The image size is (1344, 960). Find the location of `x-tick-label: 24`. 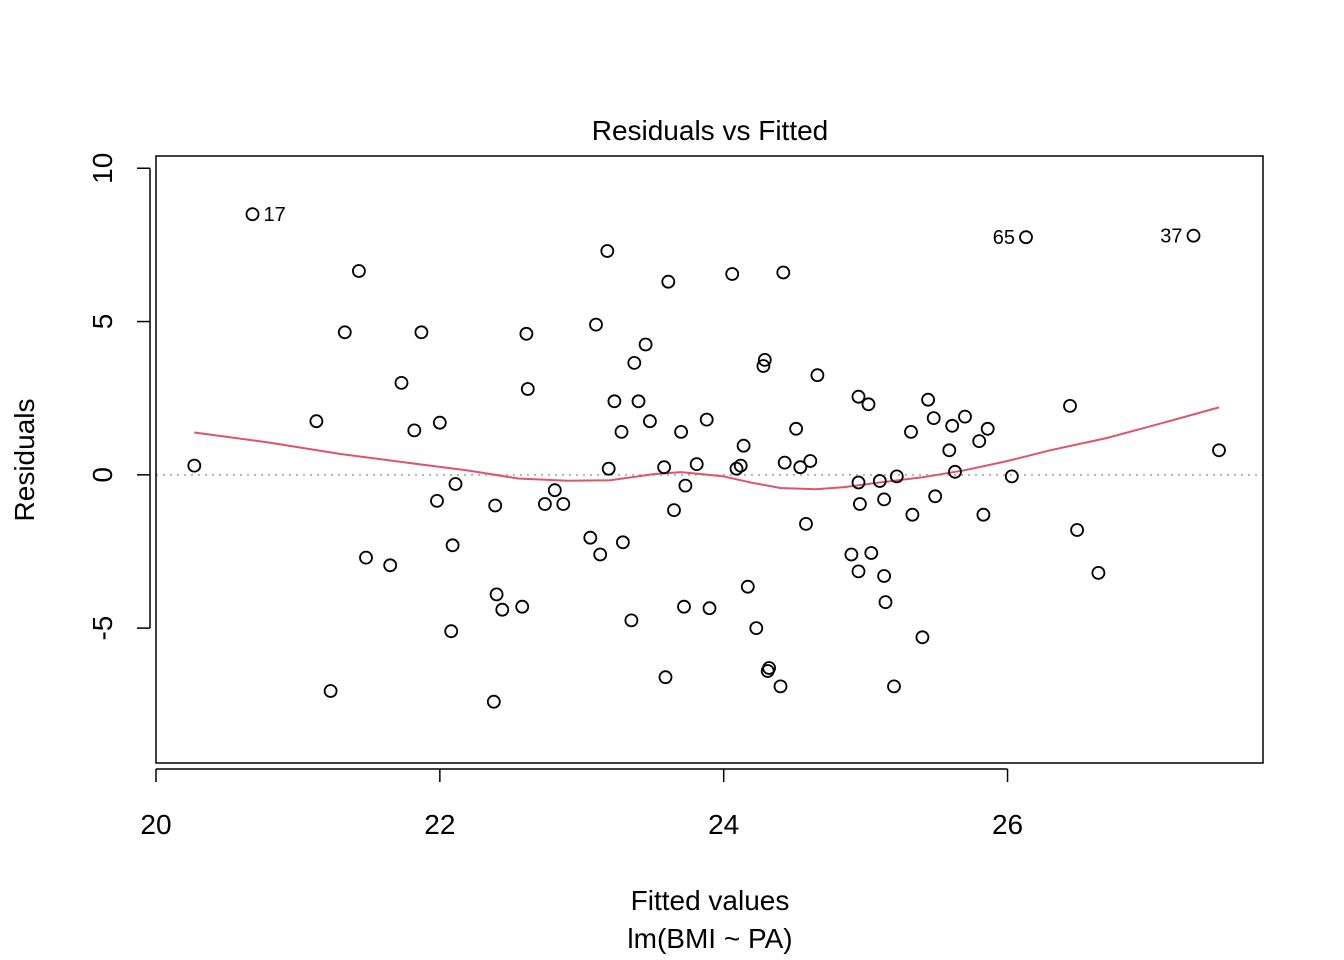

x-tick-label: 24 is located at coordinates (723, 824).